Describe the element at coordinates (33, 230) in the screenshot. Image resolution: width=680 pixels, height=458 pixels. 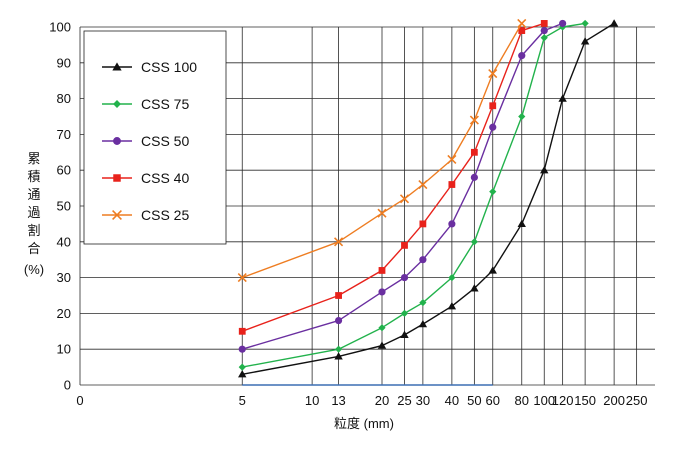
I see `y-axis-title-char: 割` at that location.